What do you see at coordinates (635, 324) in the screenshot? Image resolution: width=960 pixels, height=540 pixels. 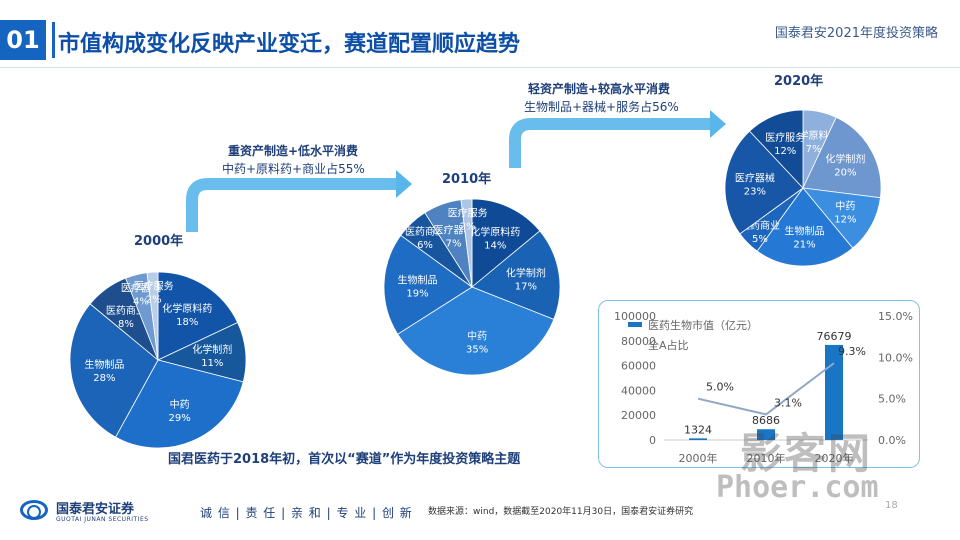 I see `legend-bar-swatch` at bounding box center [635, 324].